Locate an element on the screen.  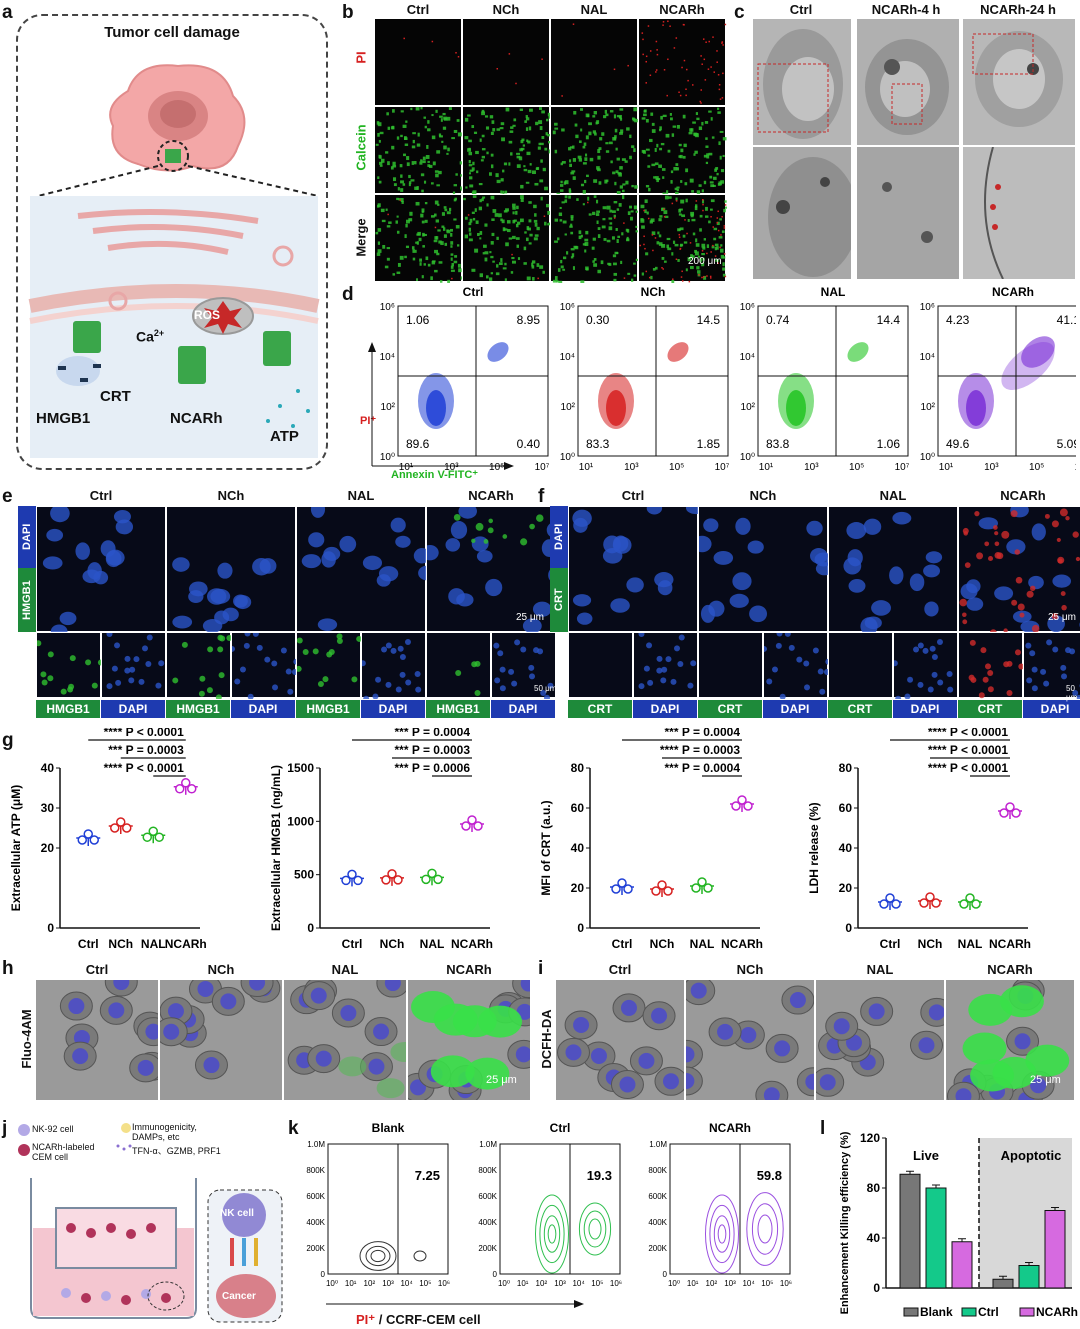
panel-b-row-calcein: Calcein is located at coordinates (361, 147).